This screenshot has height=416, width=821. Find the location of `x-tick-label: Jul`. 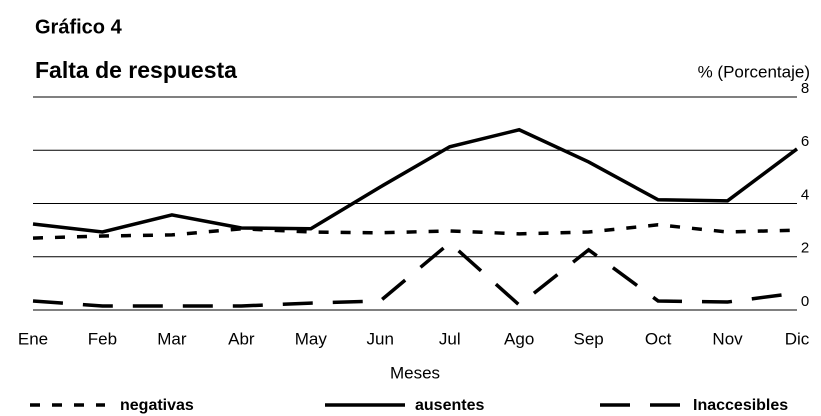

x-tick-label: Jul is located at coordinates (450, 338).